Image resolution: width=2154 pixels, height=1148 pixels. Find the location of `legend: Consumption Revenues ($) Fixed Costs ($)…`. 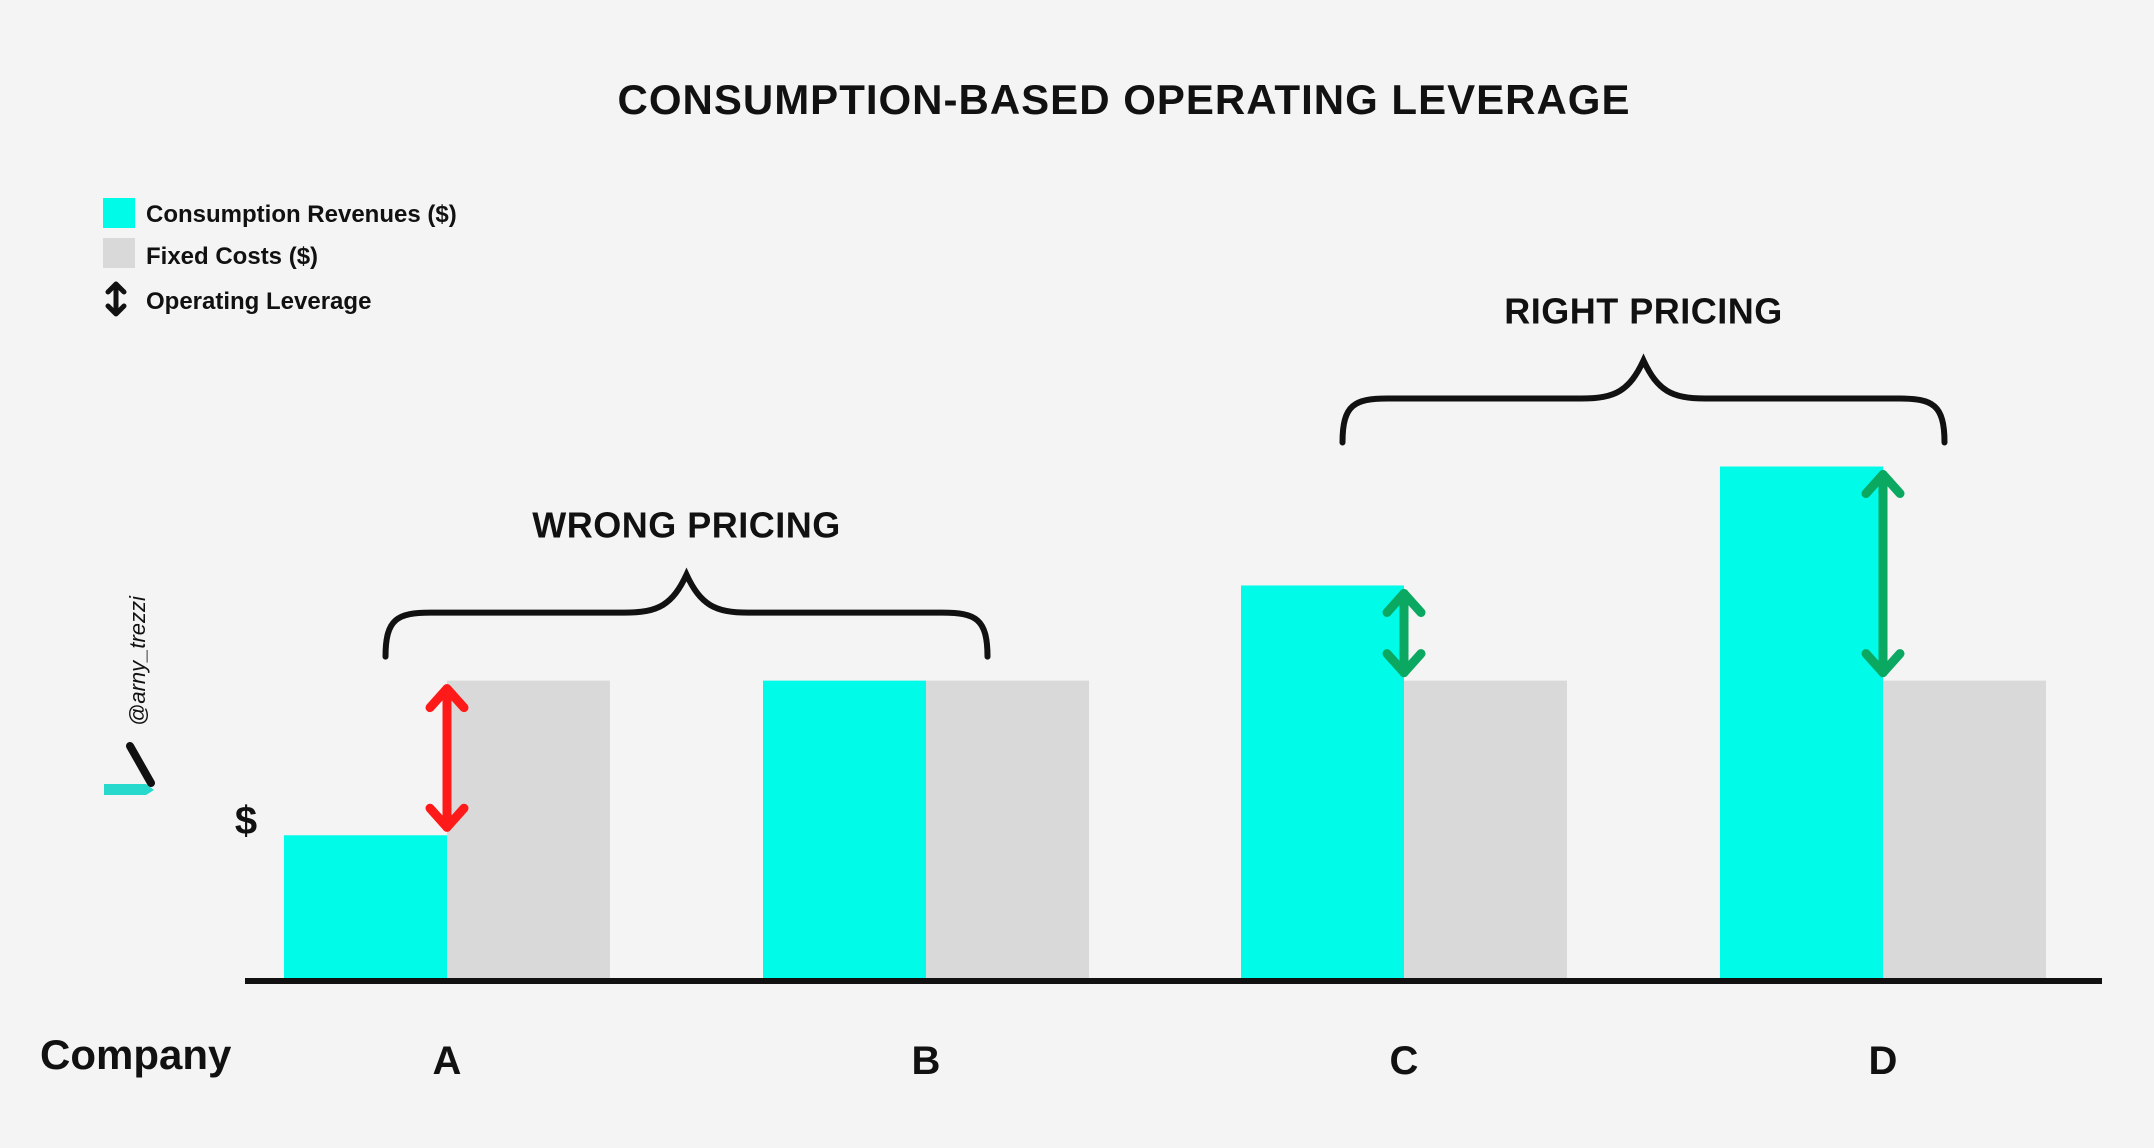

legend: Consumption Revenues ($) Fixed Costs ($)… is located at coordinates (280, 257).